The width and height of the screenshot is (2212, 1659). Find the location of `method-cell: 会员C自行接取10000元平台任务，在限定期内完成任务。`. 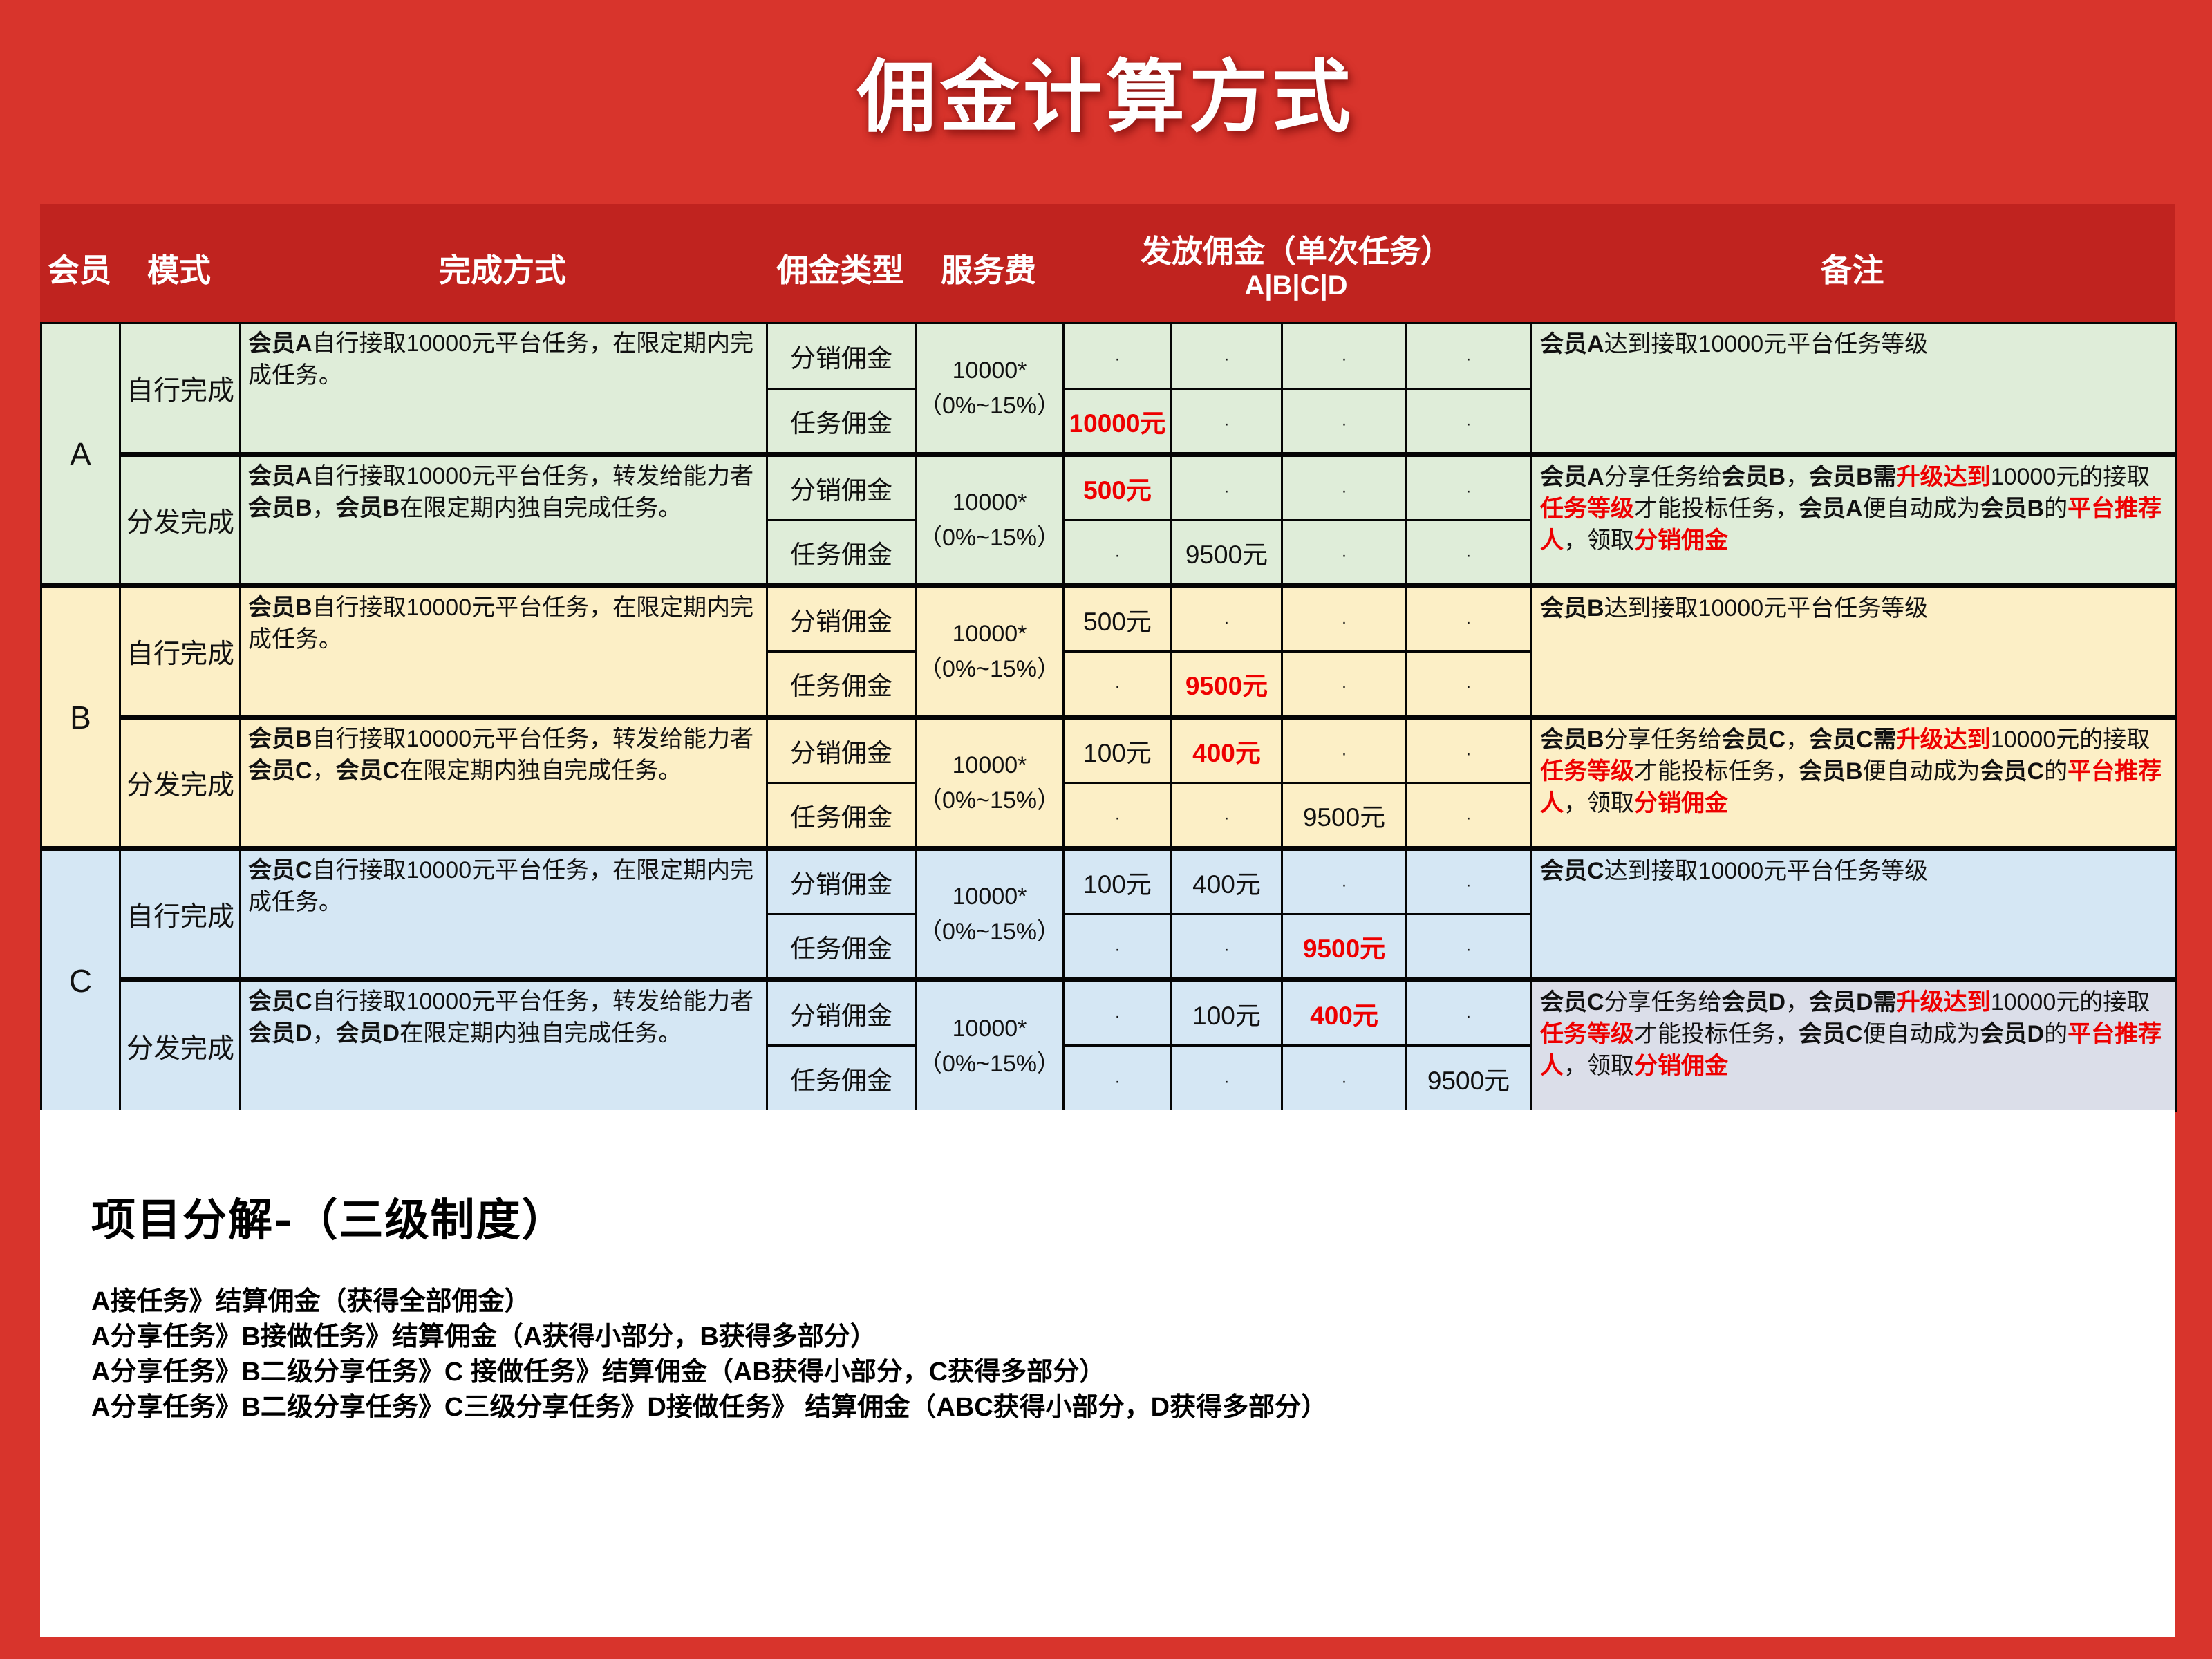

method-cell: 会员C自行接取10000元平台任务，在限定期内完成任务。 is located at coordinates (503, 913).